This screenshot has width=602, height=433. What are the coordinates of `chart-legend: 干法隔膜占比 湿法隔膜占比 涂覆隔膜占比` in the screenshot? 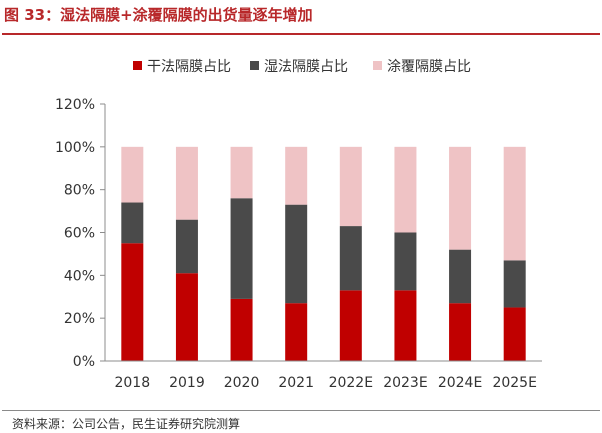 It's located at (302, 67).